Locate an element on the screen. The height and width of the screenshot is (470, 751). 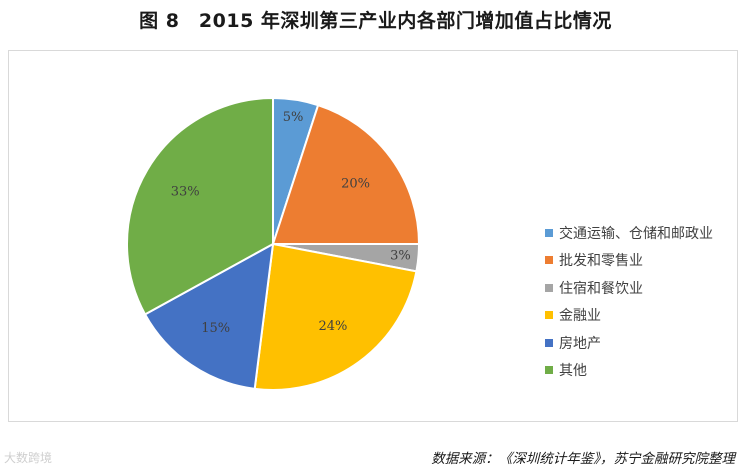
pie-slice-label-5: 33% is located at coordinates (185, 192).